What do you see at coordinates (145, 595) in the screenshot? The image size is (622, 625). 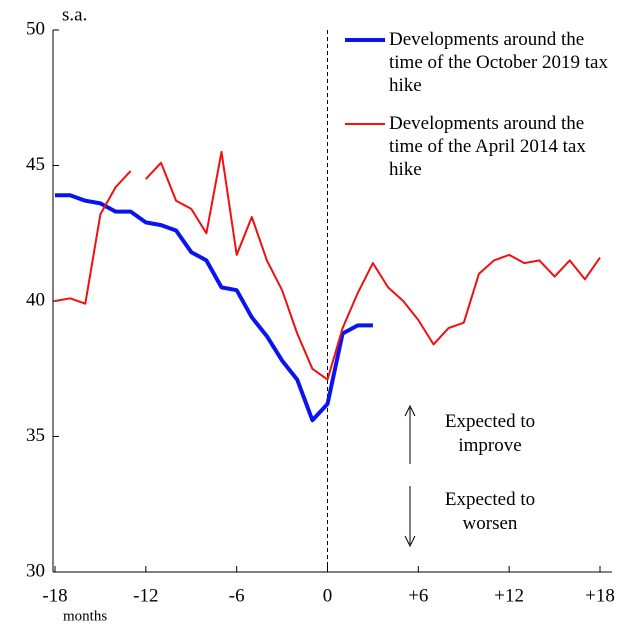 I see `x-tick-label: -12` at bounding box center [145, 595].